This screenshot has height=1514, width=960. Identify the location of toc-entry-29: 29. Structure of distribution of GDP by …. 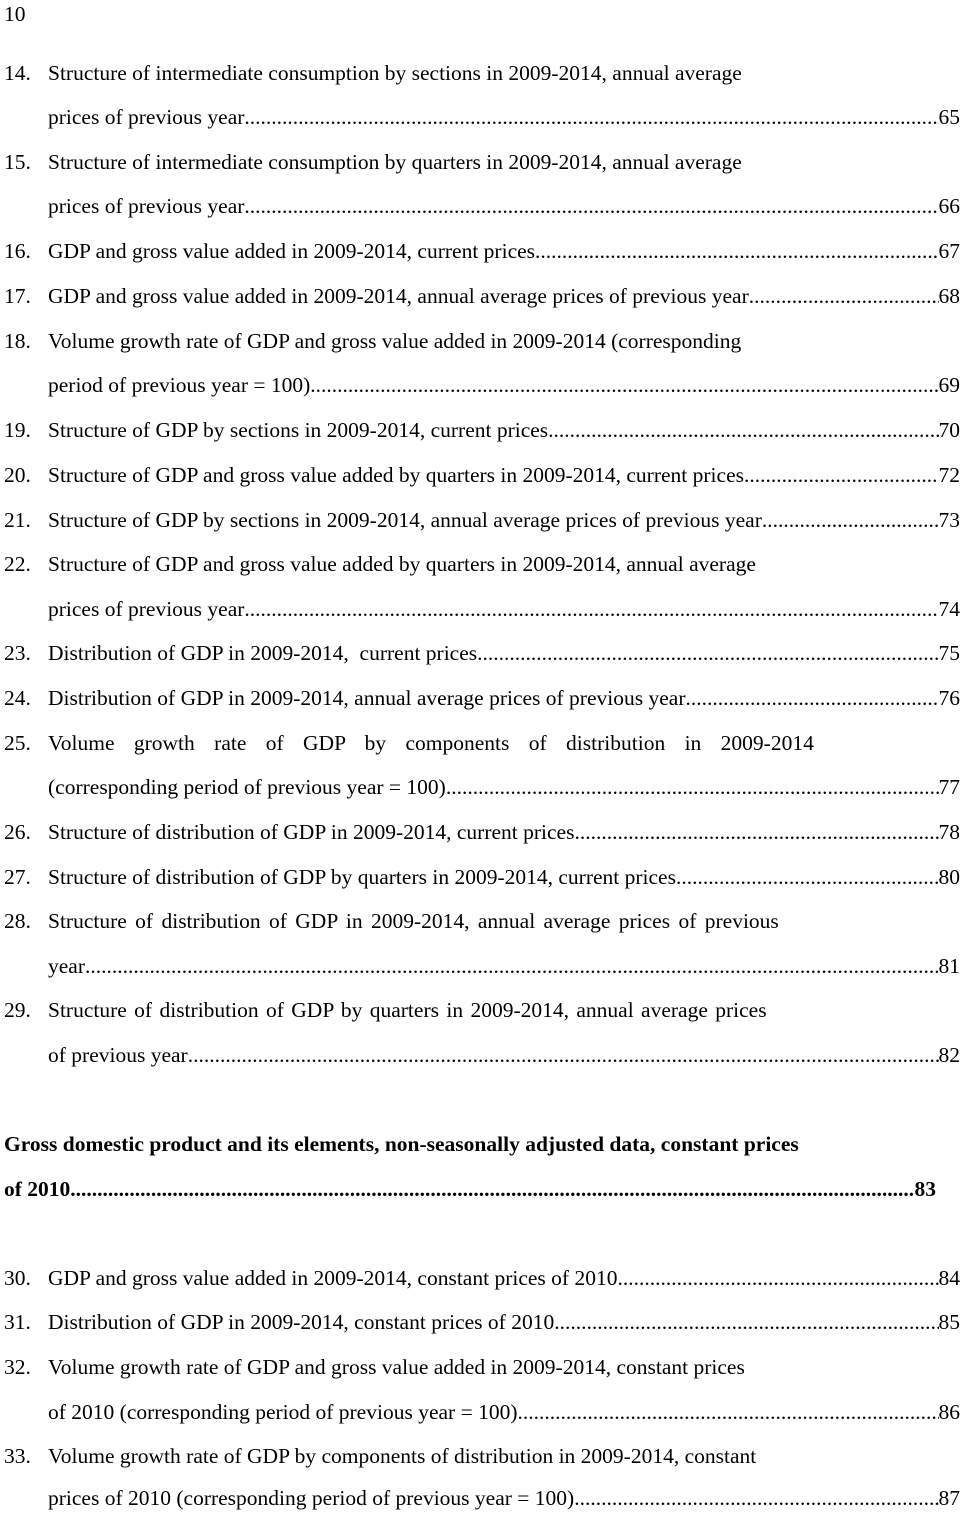
(480, 1010).